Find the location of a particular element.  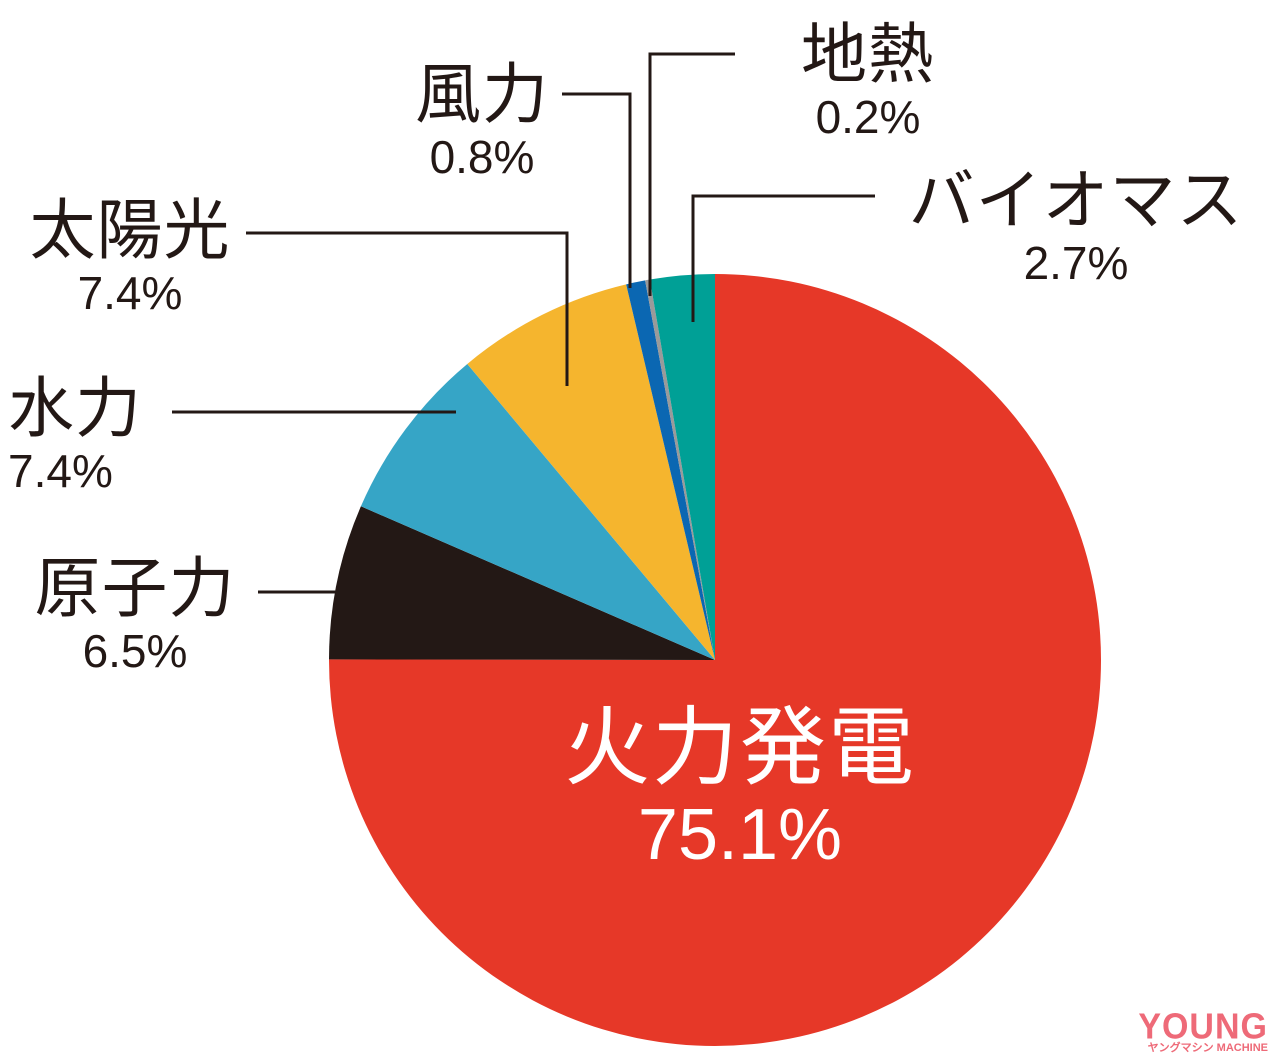

label-biomass-name: バイオマス is located at coordinates (1076, 200).